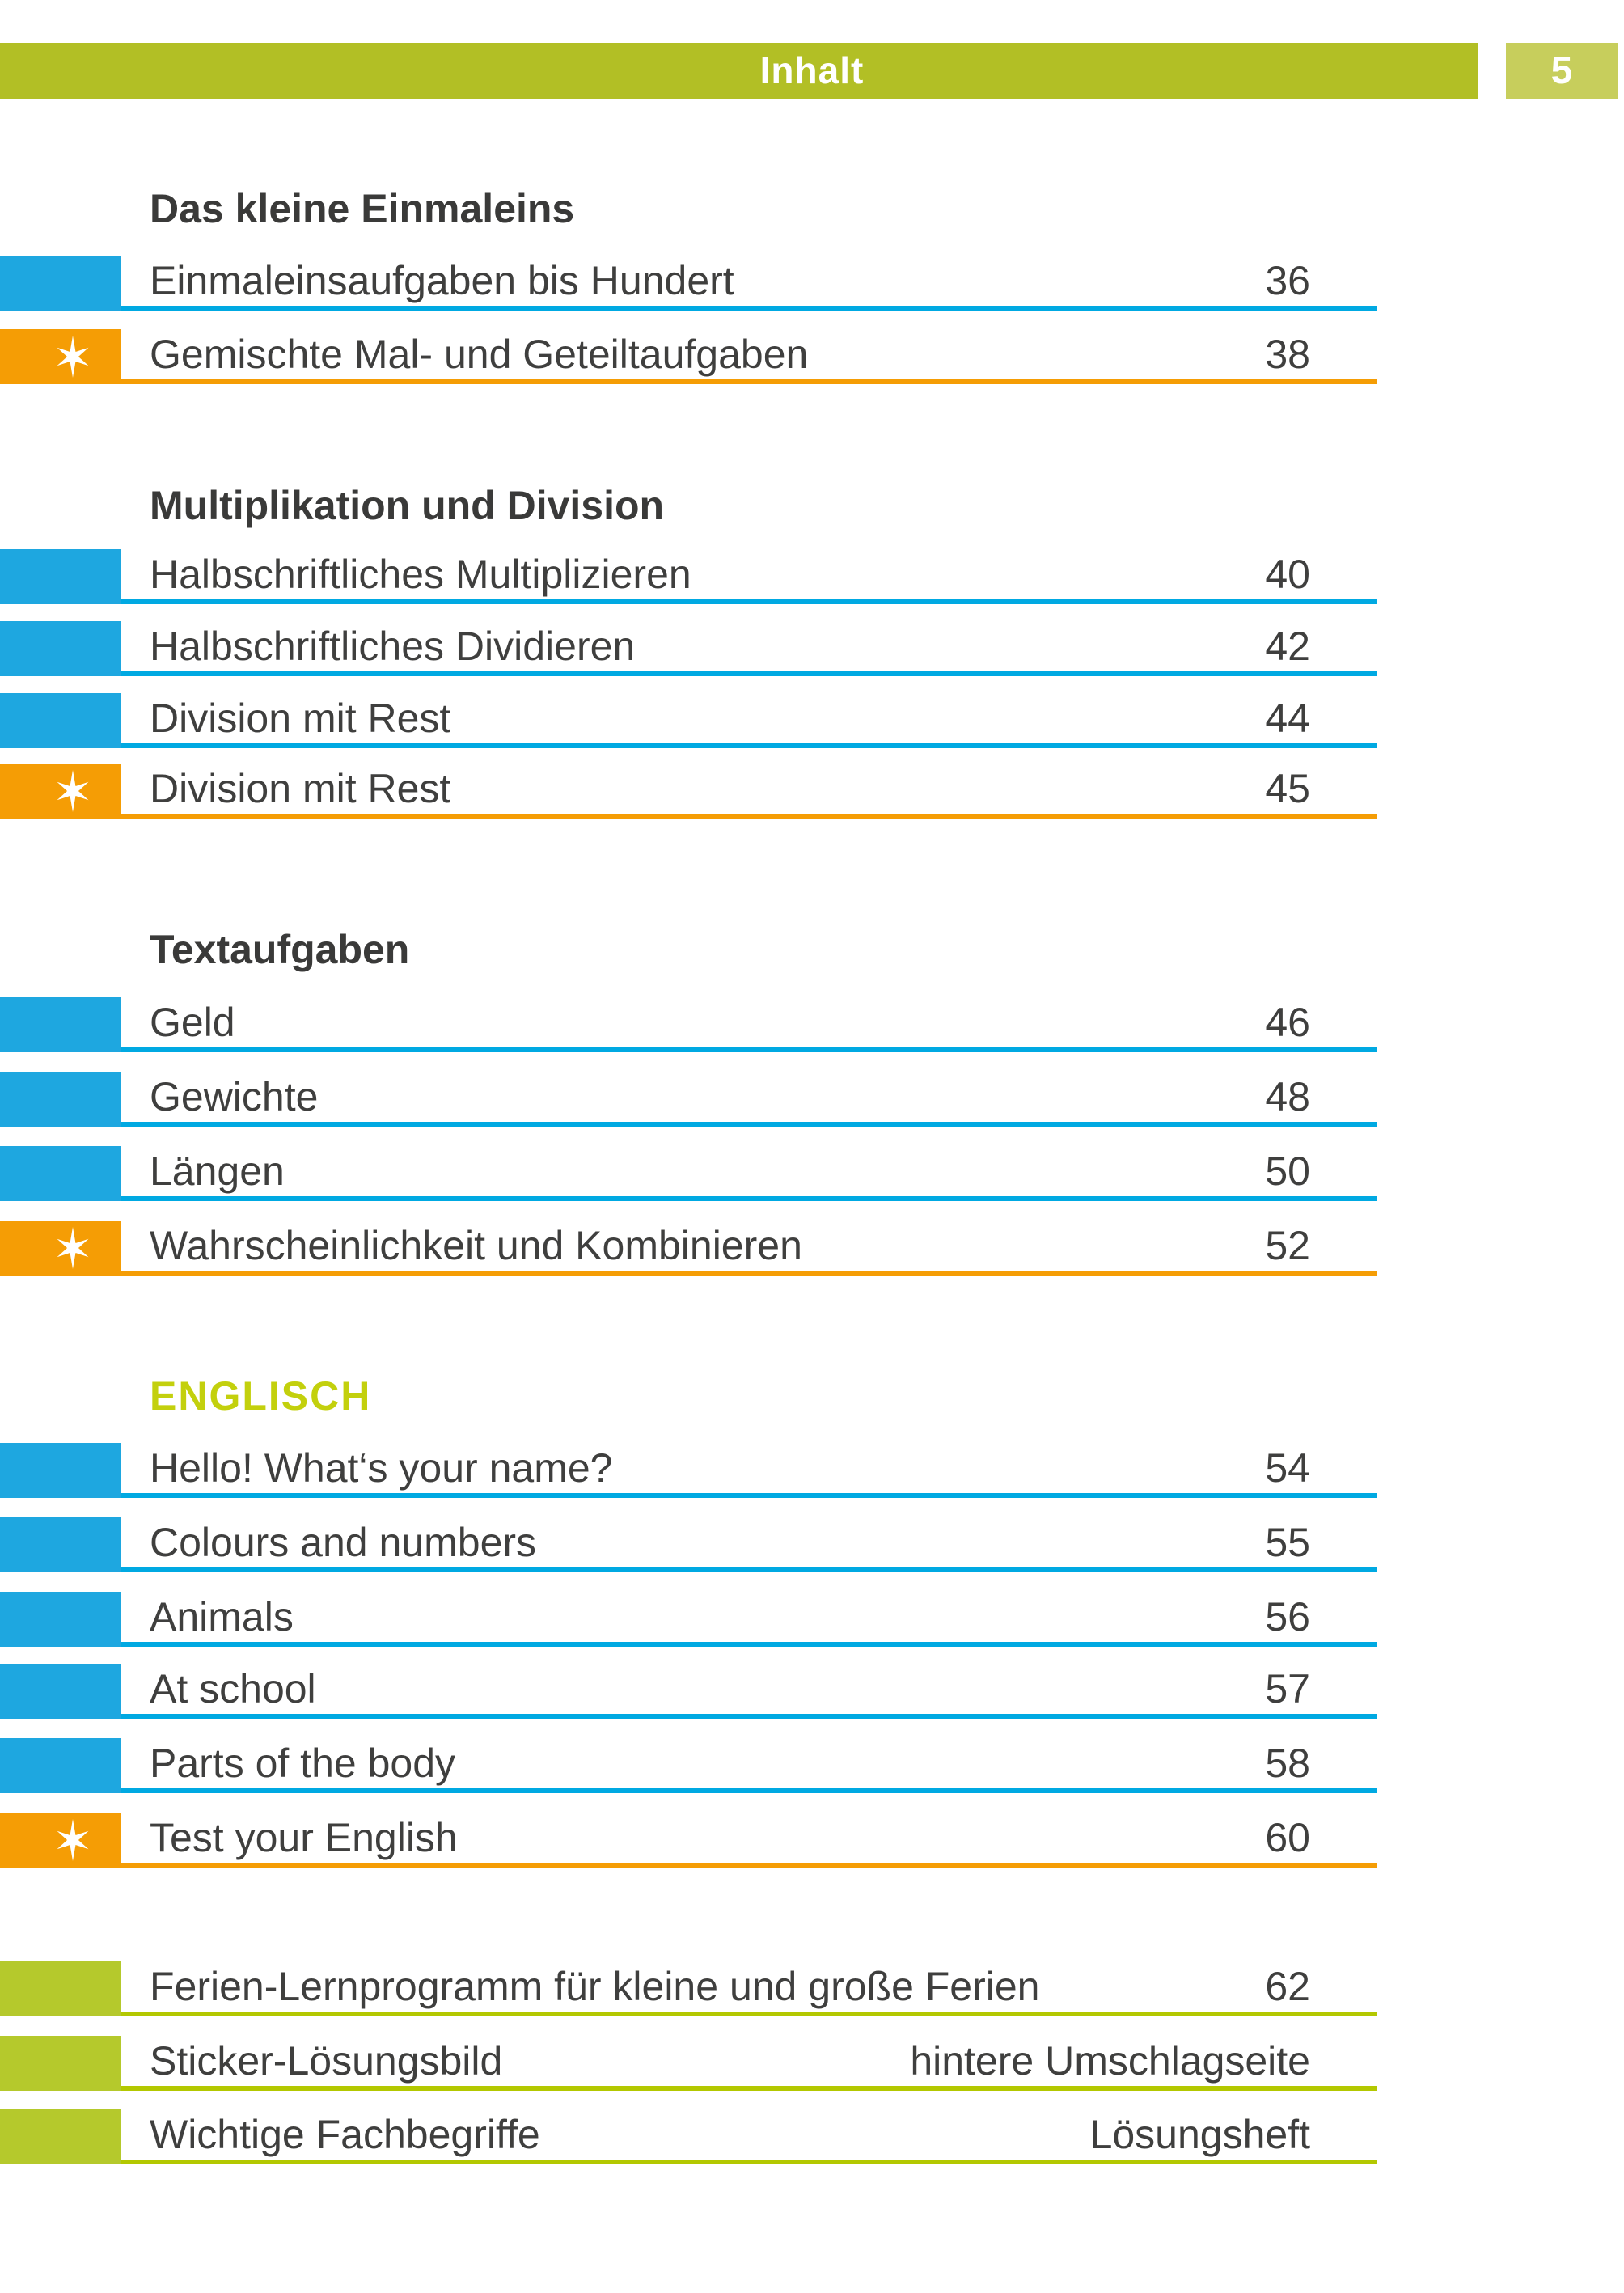 The width and height of the screenshot is (1624, 2293). I want to click on toc-entry-page: 42, so click(1287, 646).